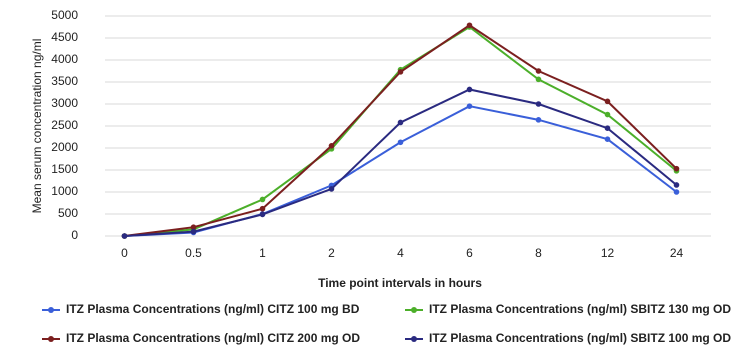 The image size is (750, 357). What do you see at coordinates (262, 253) in the screenshot?
I see `x-tick-label: 1` at bounding box center [262, 253].